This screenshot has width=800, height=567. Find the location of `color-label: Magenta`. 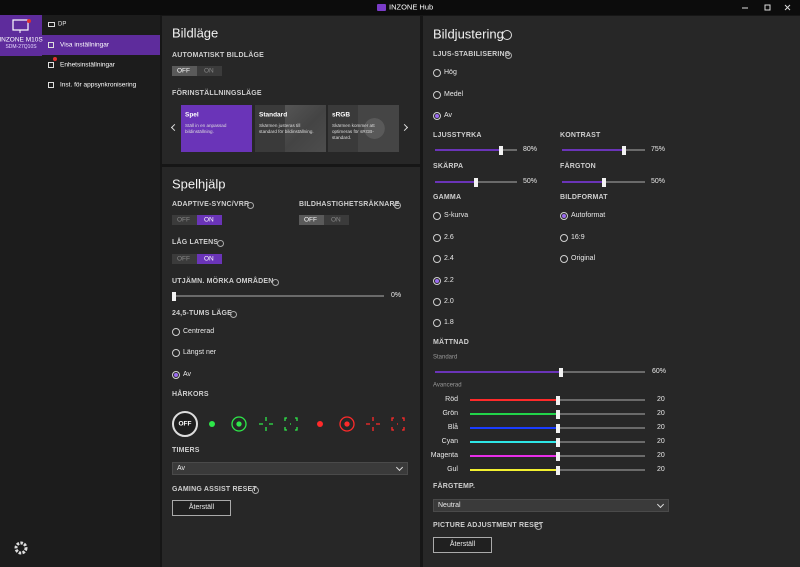

color-label: Magenta is located at coordinates (444, 455).